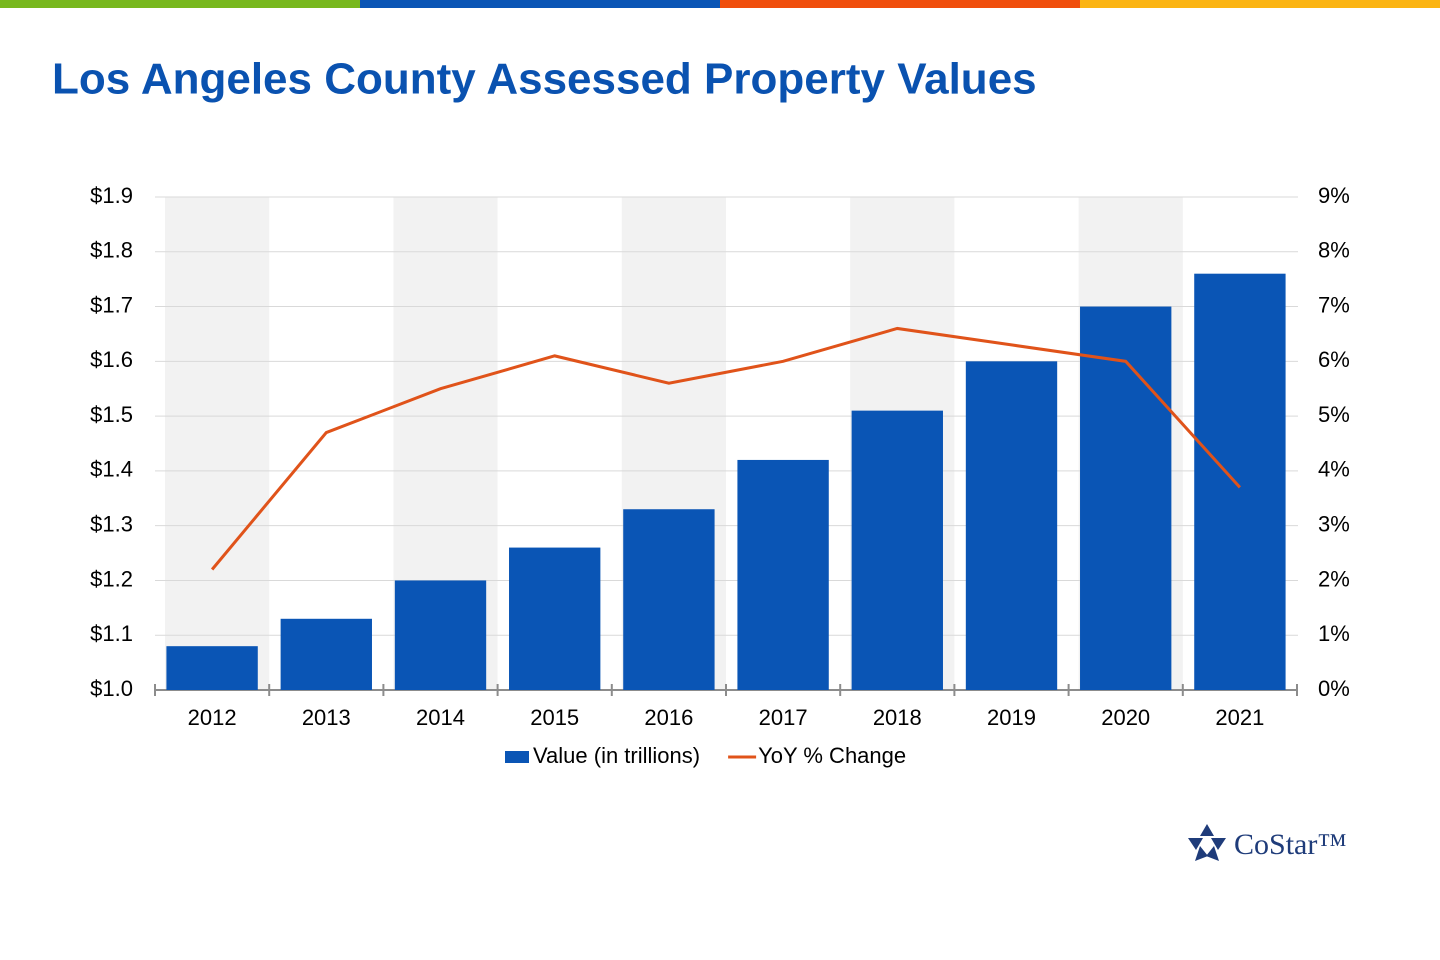 Image resolution: width=1440 pixels, height=960 pixels. What do you see at coordinates (517, 757) in the screenshot?
I see `legend-swatch` at bounding box center [517, 757].